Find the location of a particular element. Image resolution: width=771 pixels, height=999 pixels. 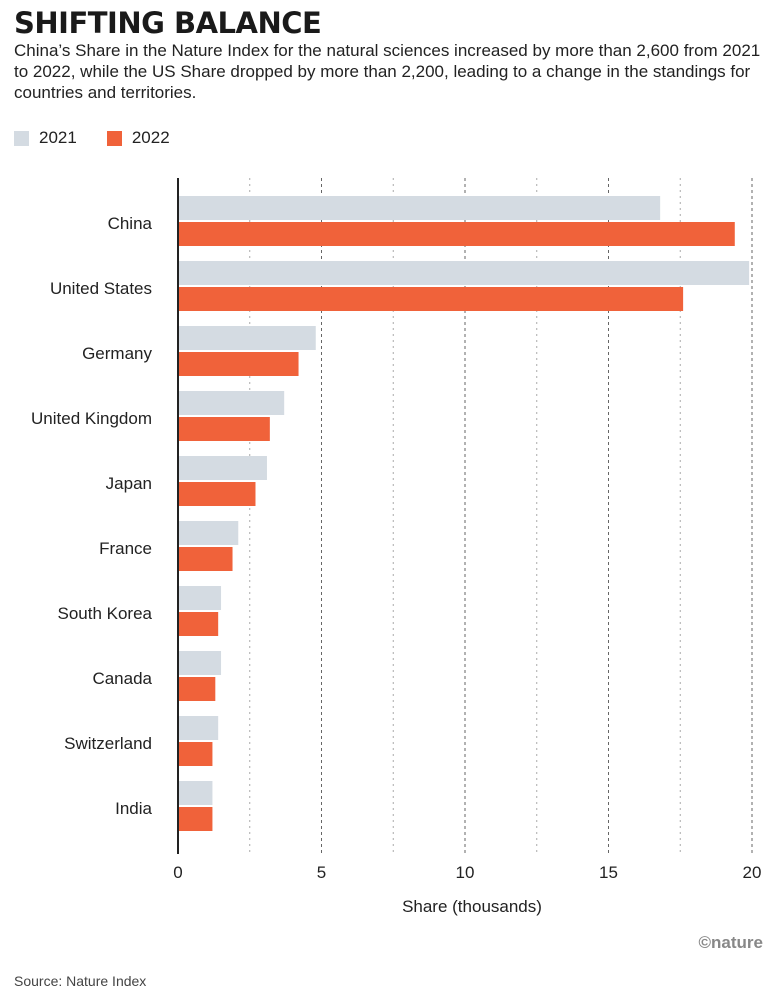

bar-canada-2021 is located at coordinates (200, 663).